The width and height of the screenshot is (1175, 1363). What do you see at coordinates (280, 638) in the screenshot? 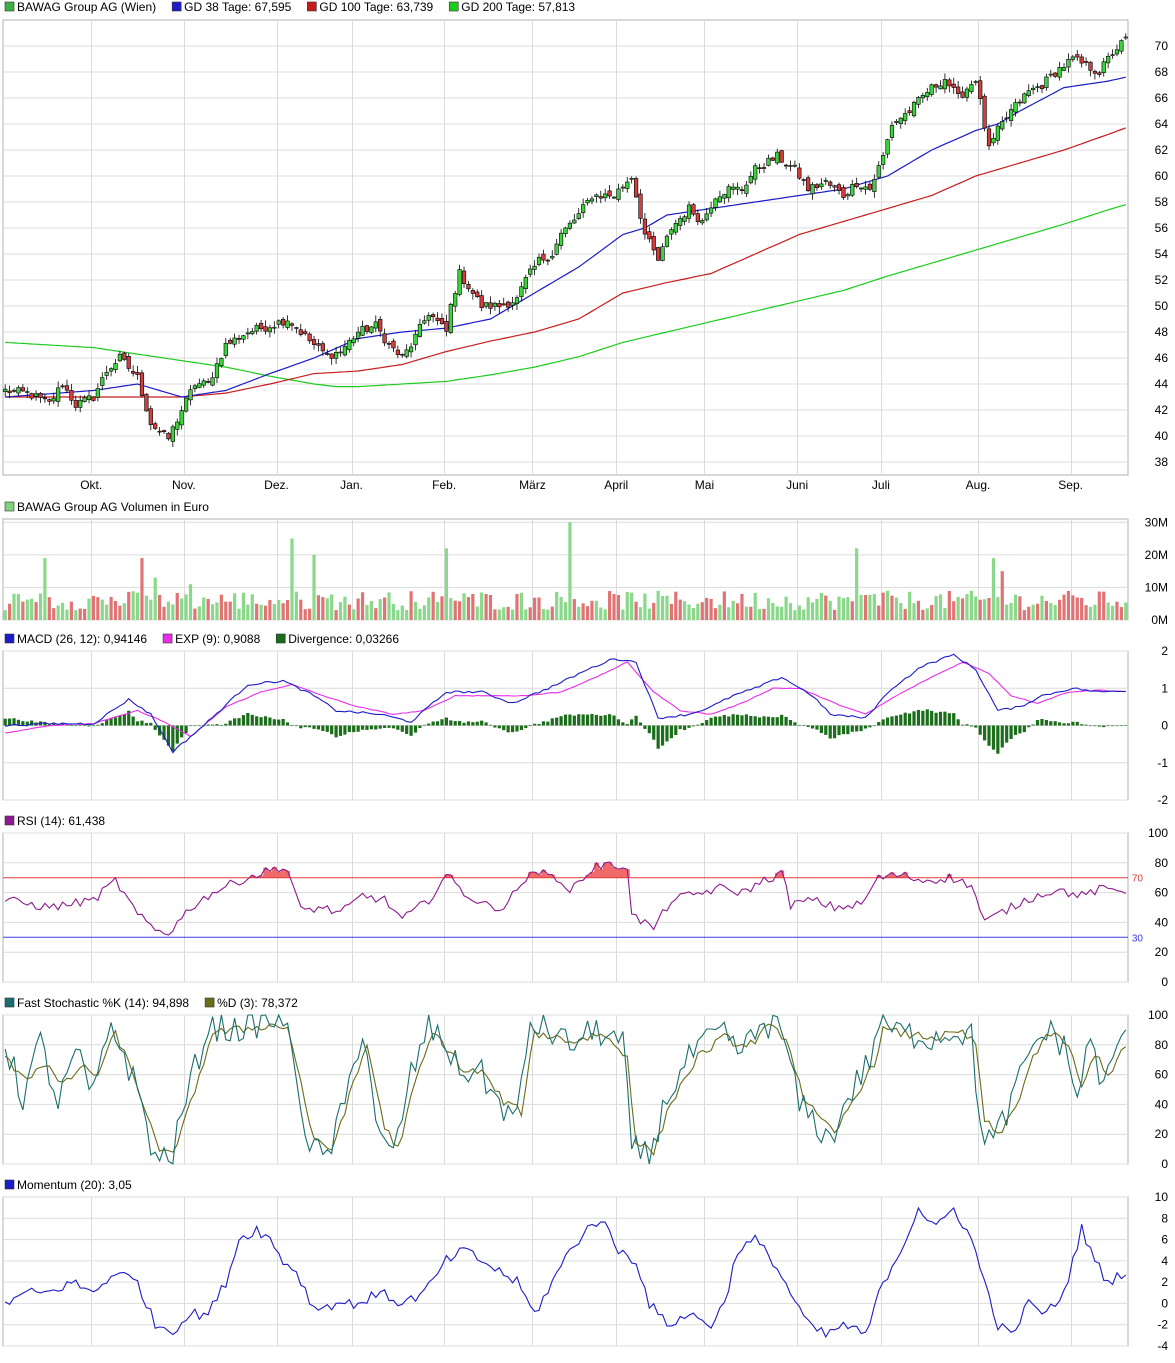
I see `macd-legend-swatch` at bounding box center [280, 638].